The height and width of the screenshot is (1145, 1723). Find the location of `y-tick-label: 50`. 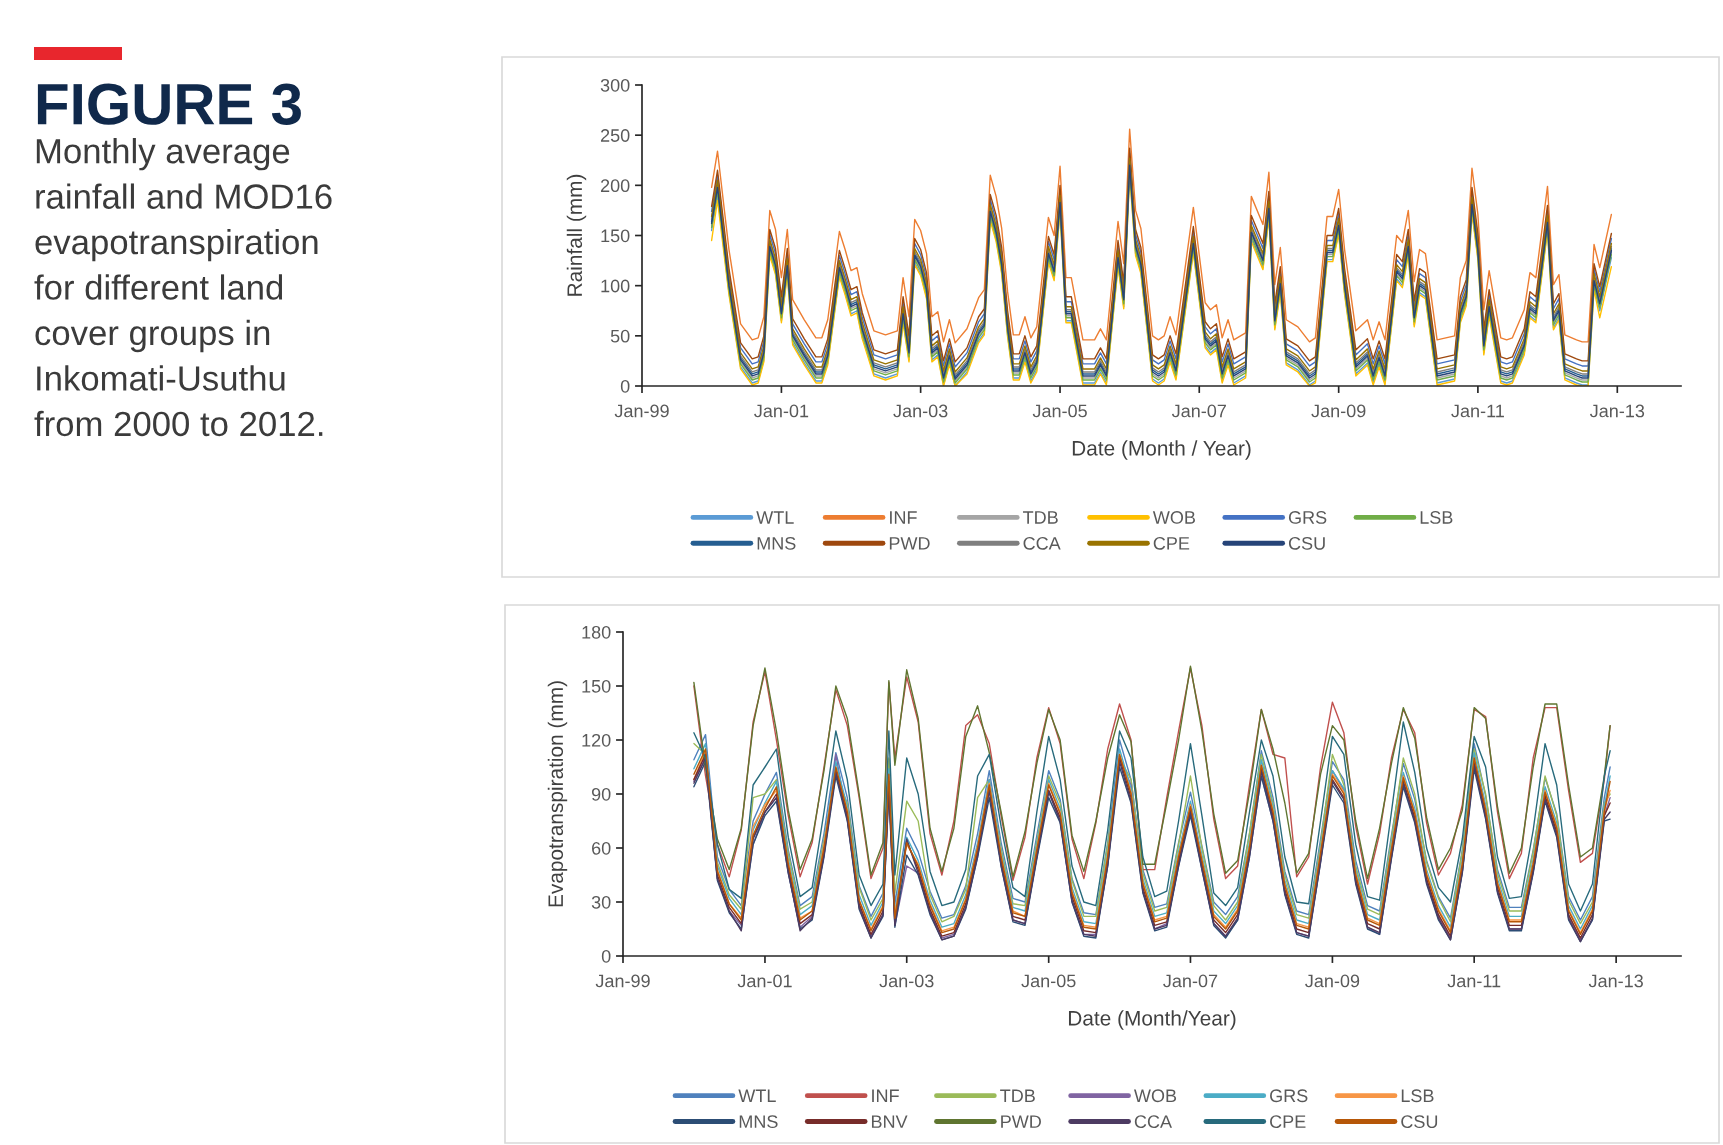

y-tick-label: 50 is located at coordinates (620, 336).